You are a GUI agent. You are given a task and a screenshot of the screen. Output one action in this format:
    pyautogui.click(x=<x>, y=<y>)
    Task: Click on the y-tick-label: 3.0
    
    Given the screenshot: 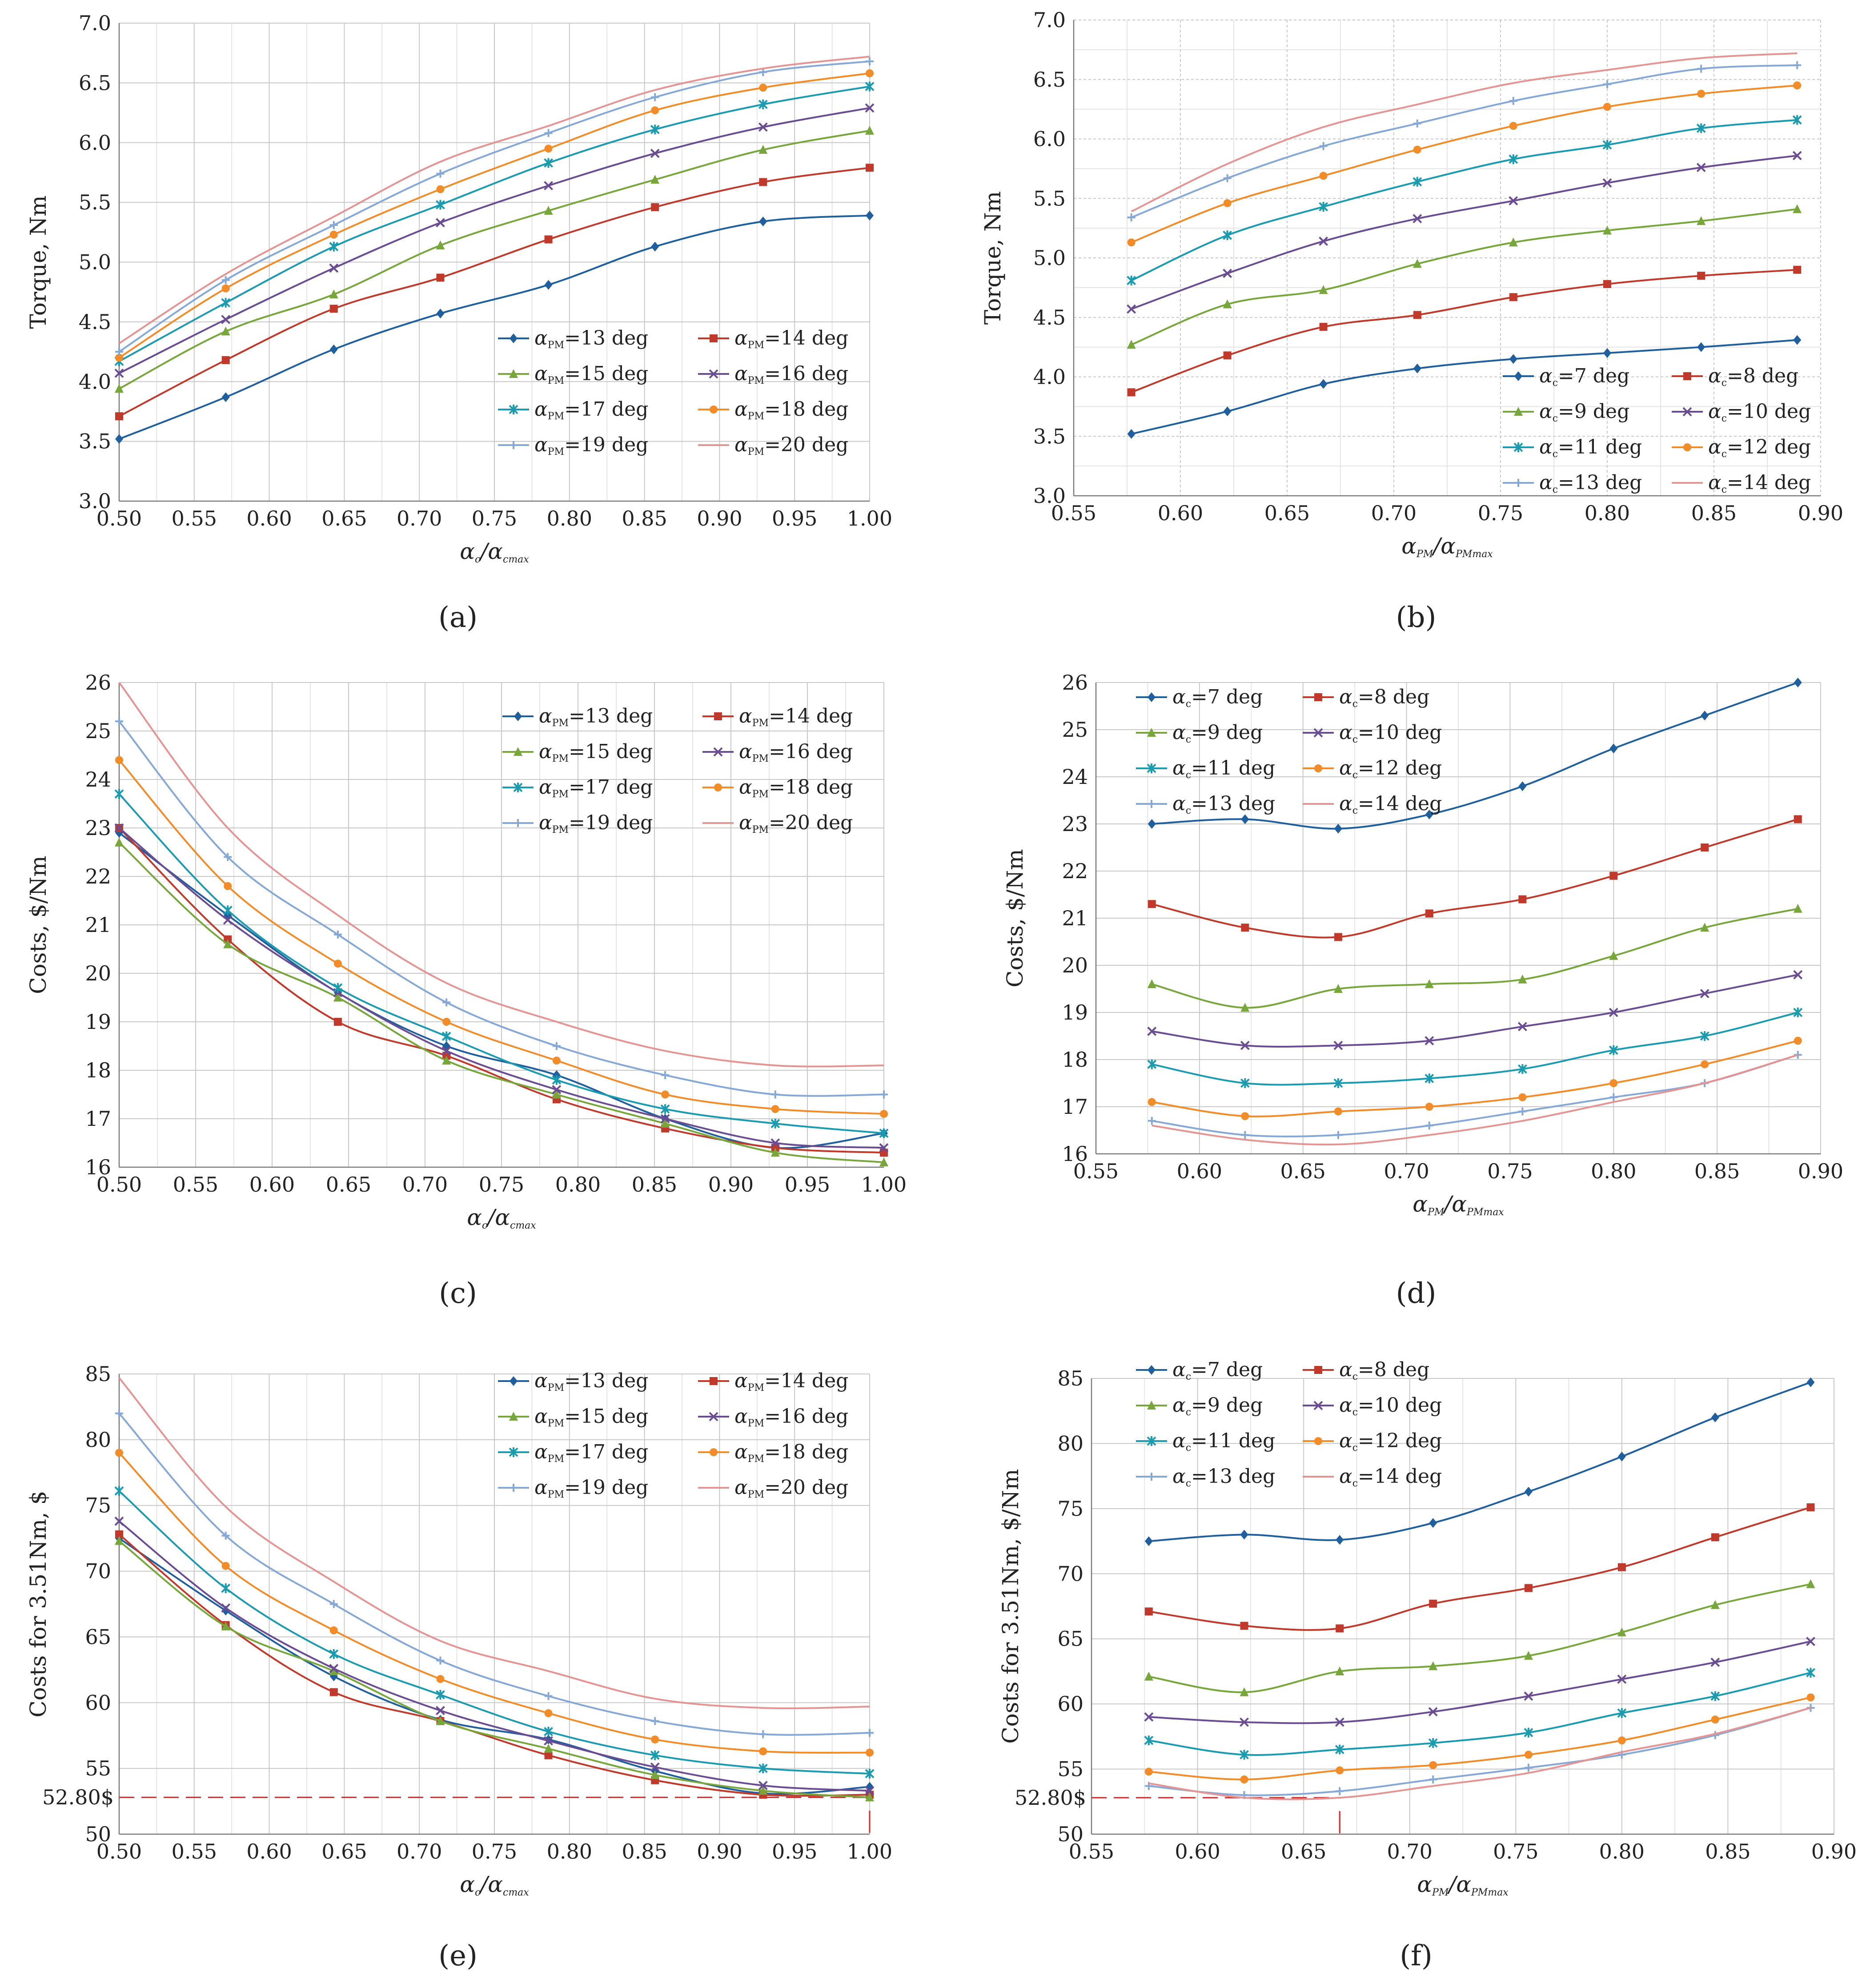 What is the action you would take?
    pyautogui.click(x=1049, y=496)
    